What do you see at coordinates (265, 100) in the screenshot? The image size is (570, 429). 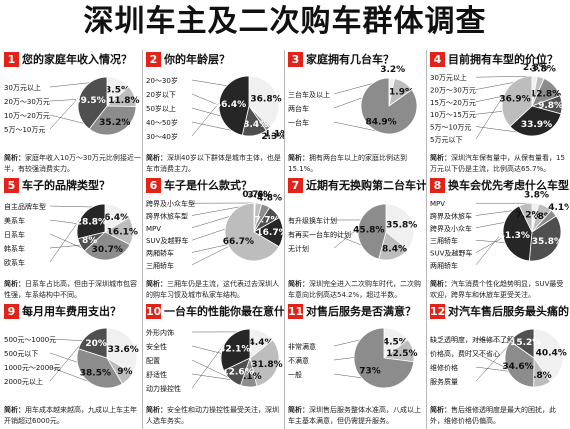 I see `slice-value-label: 36.8%` at bounding box center [265, 100].